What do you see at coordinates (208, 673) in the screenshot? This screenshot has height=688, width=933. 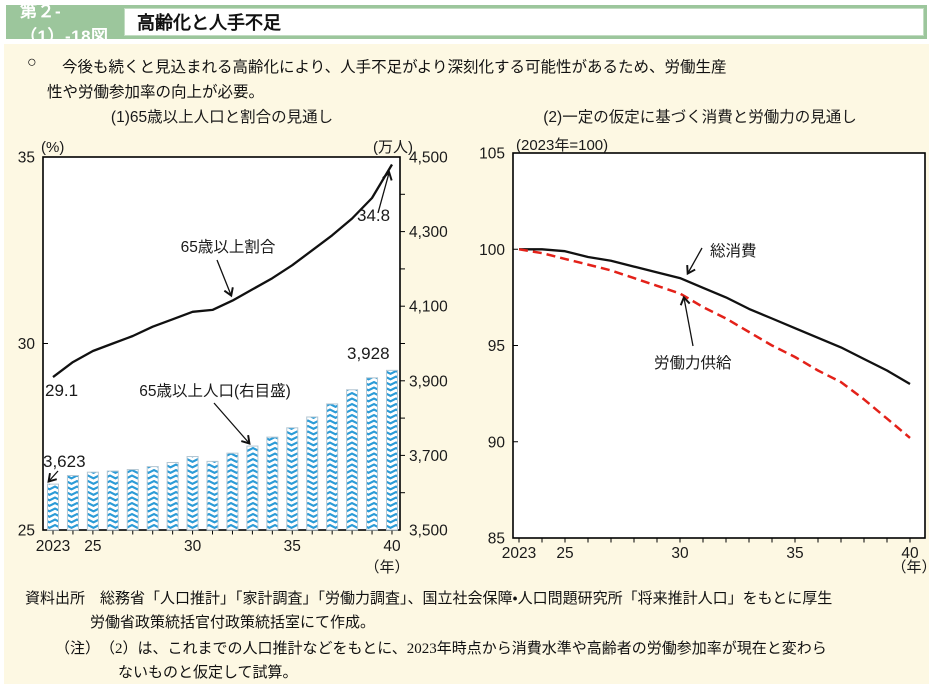 I see `note-line2: ないものと仮定して試算。` at bounding box center [208, 673].